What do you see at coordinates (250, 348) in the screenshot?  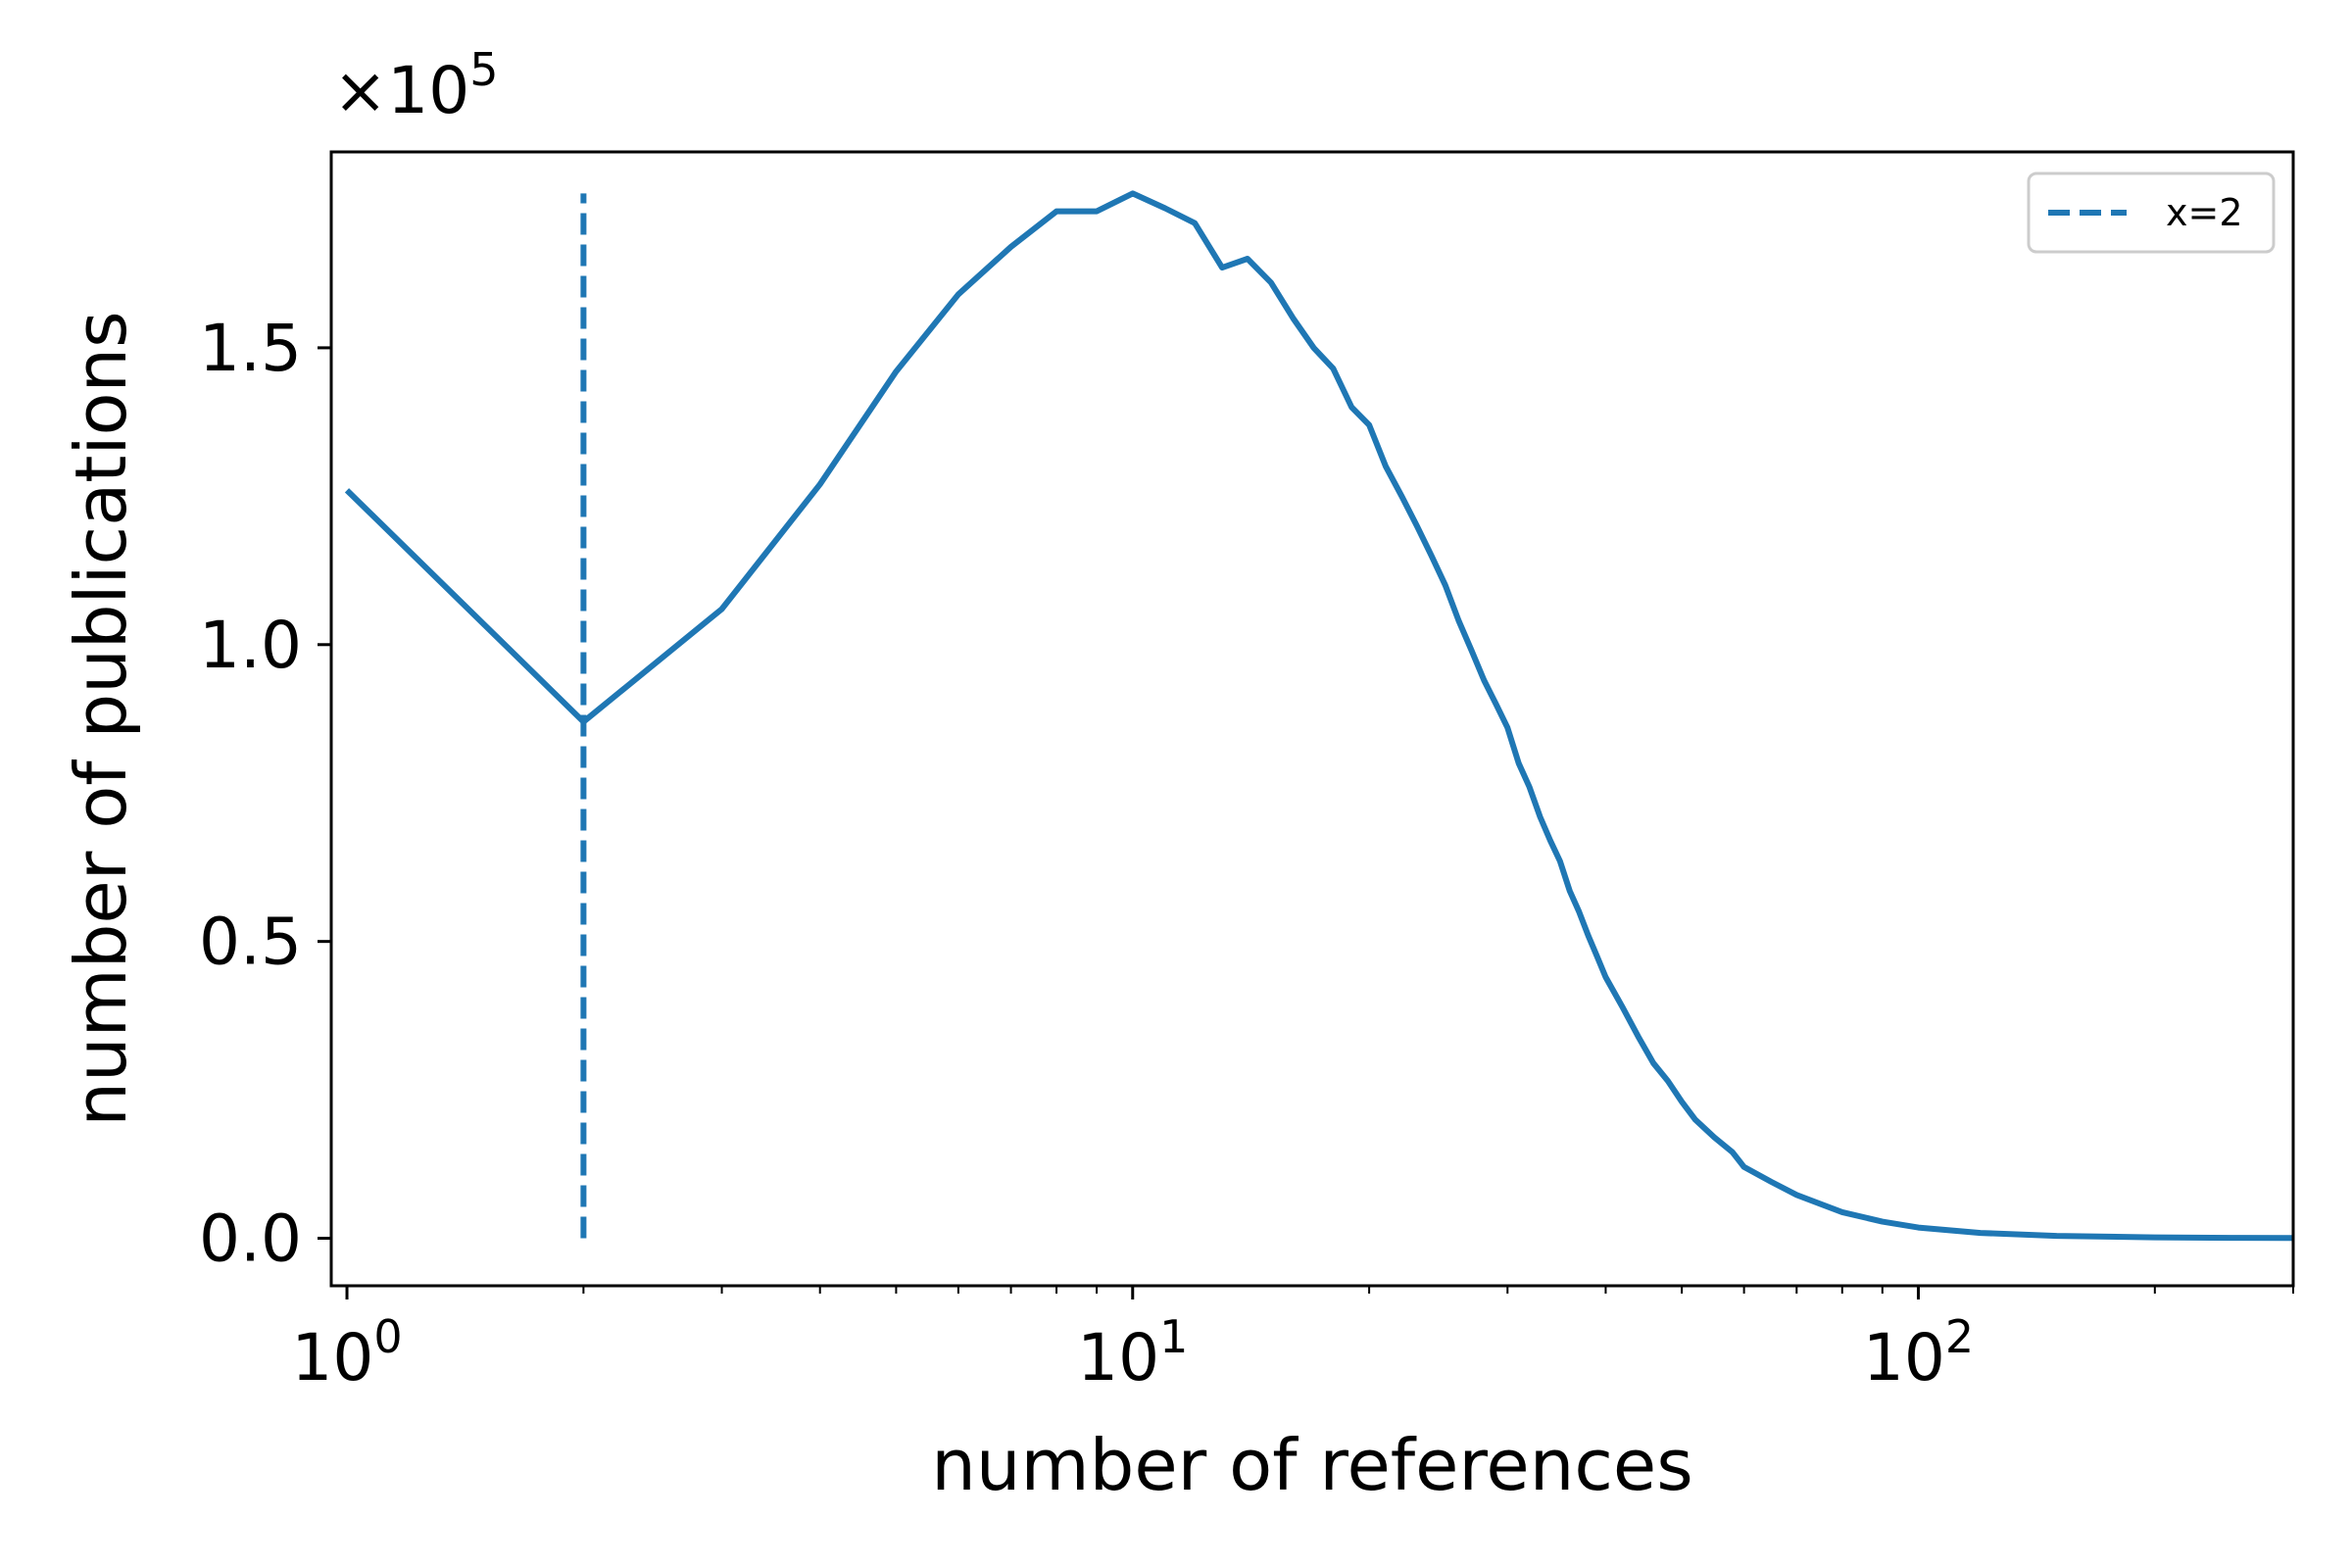 I see `y-tick-label: 1.5` at bounding box center [250, 348].